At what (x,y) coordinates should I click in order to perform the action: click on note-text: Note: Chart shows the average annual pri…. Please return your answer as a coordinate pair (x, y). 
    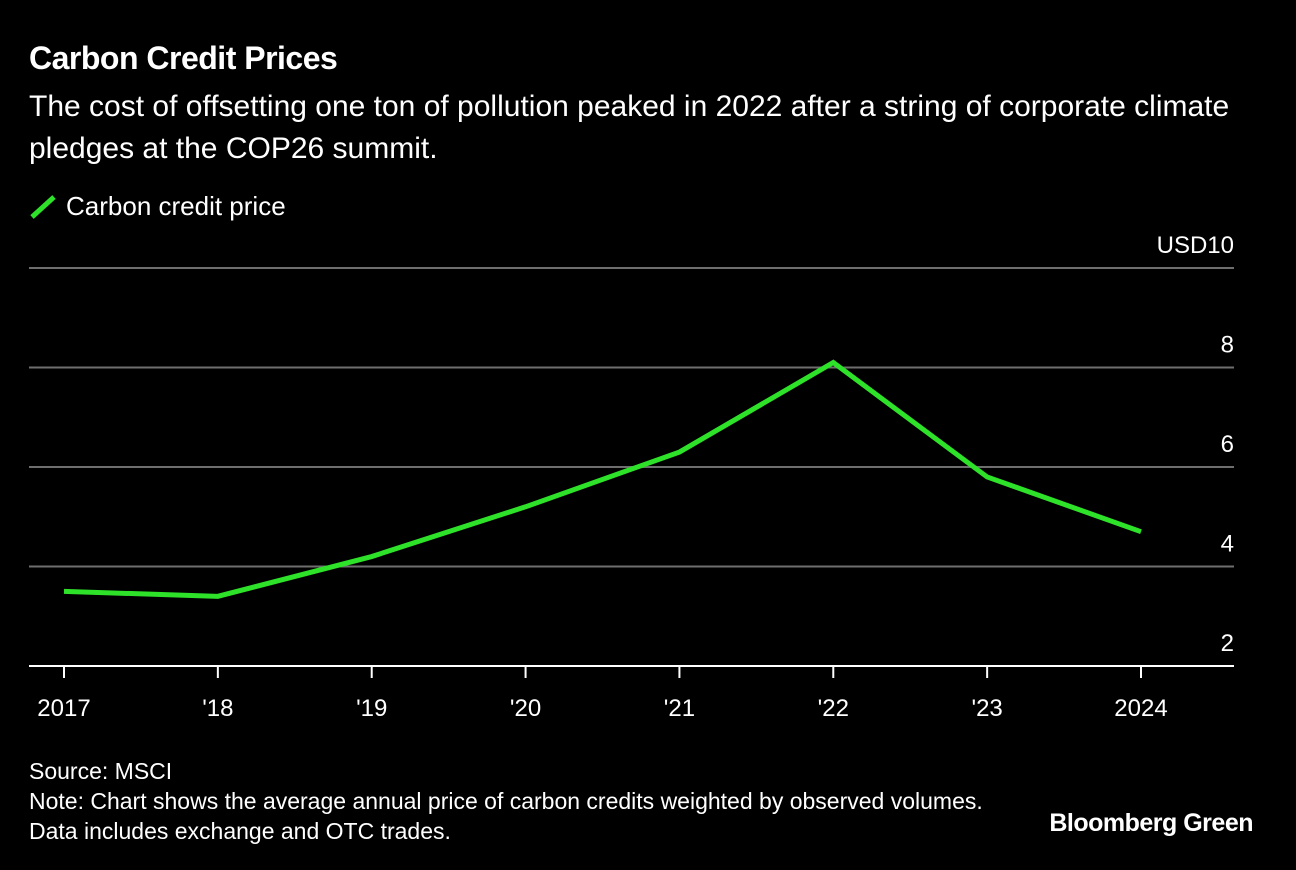
    Looking at the image, I should click on (506, 816).